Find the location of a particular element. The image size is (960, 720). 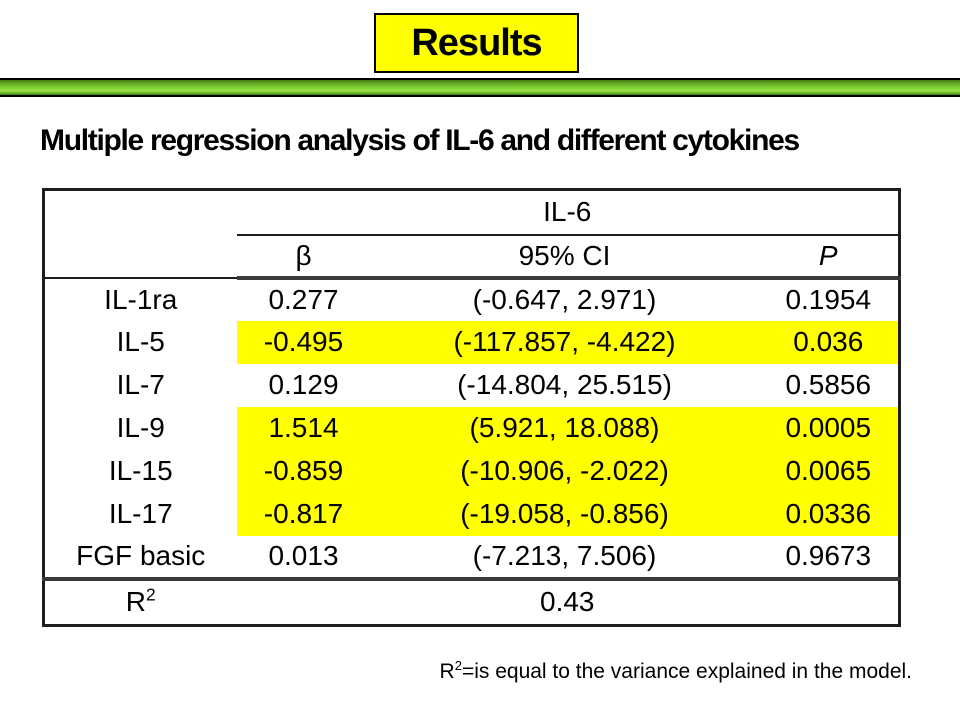

slide-title-box: Results is located at coordinates (476, 43).